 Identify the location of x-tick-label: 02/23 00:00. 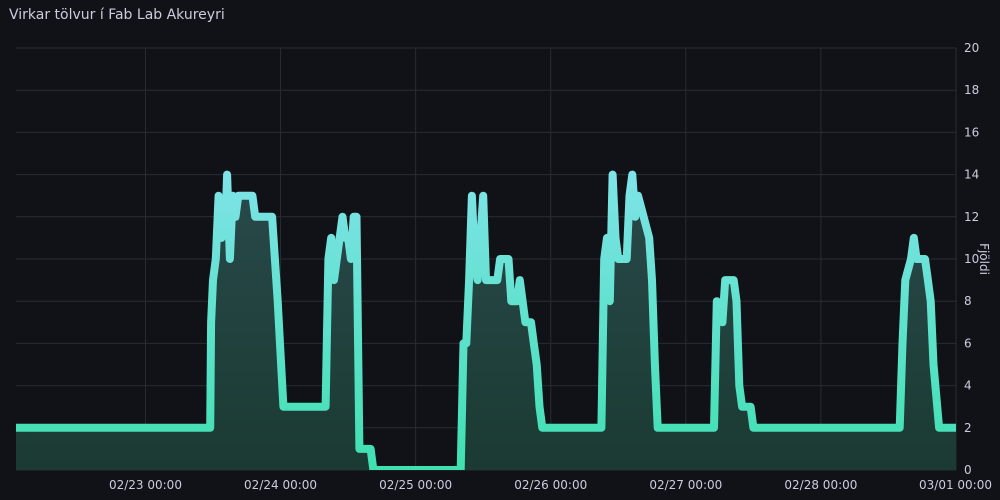
(145, 485).